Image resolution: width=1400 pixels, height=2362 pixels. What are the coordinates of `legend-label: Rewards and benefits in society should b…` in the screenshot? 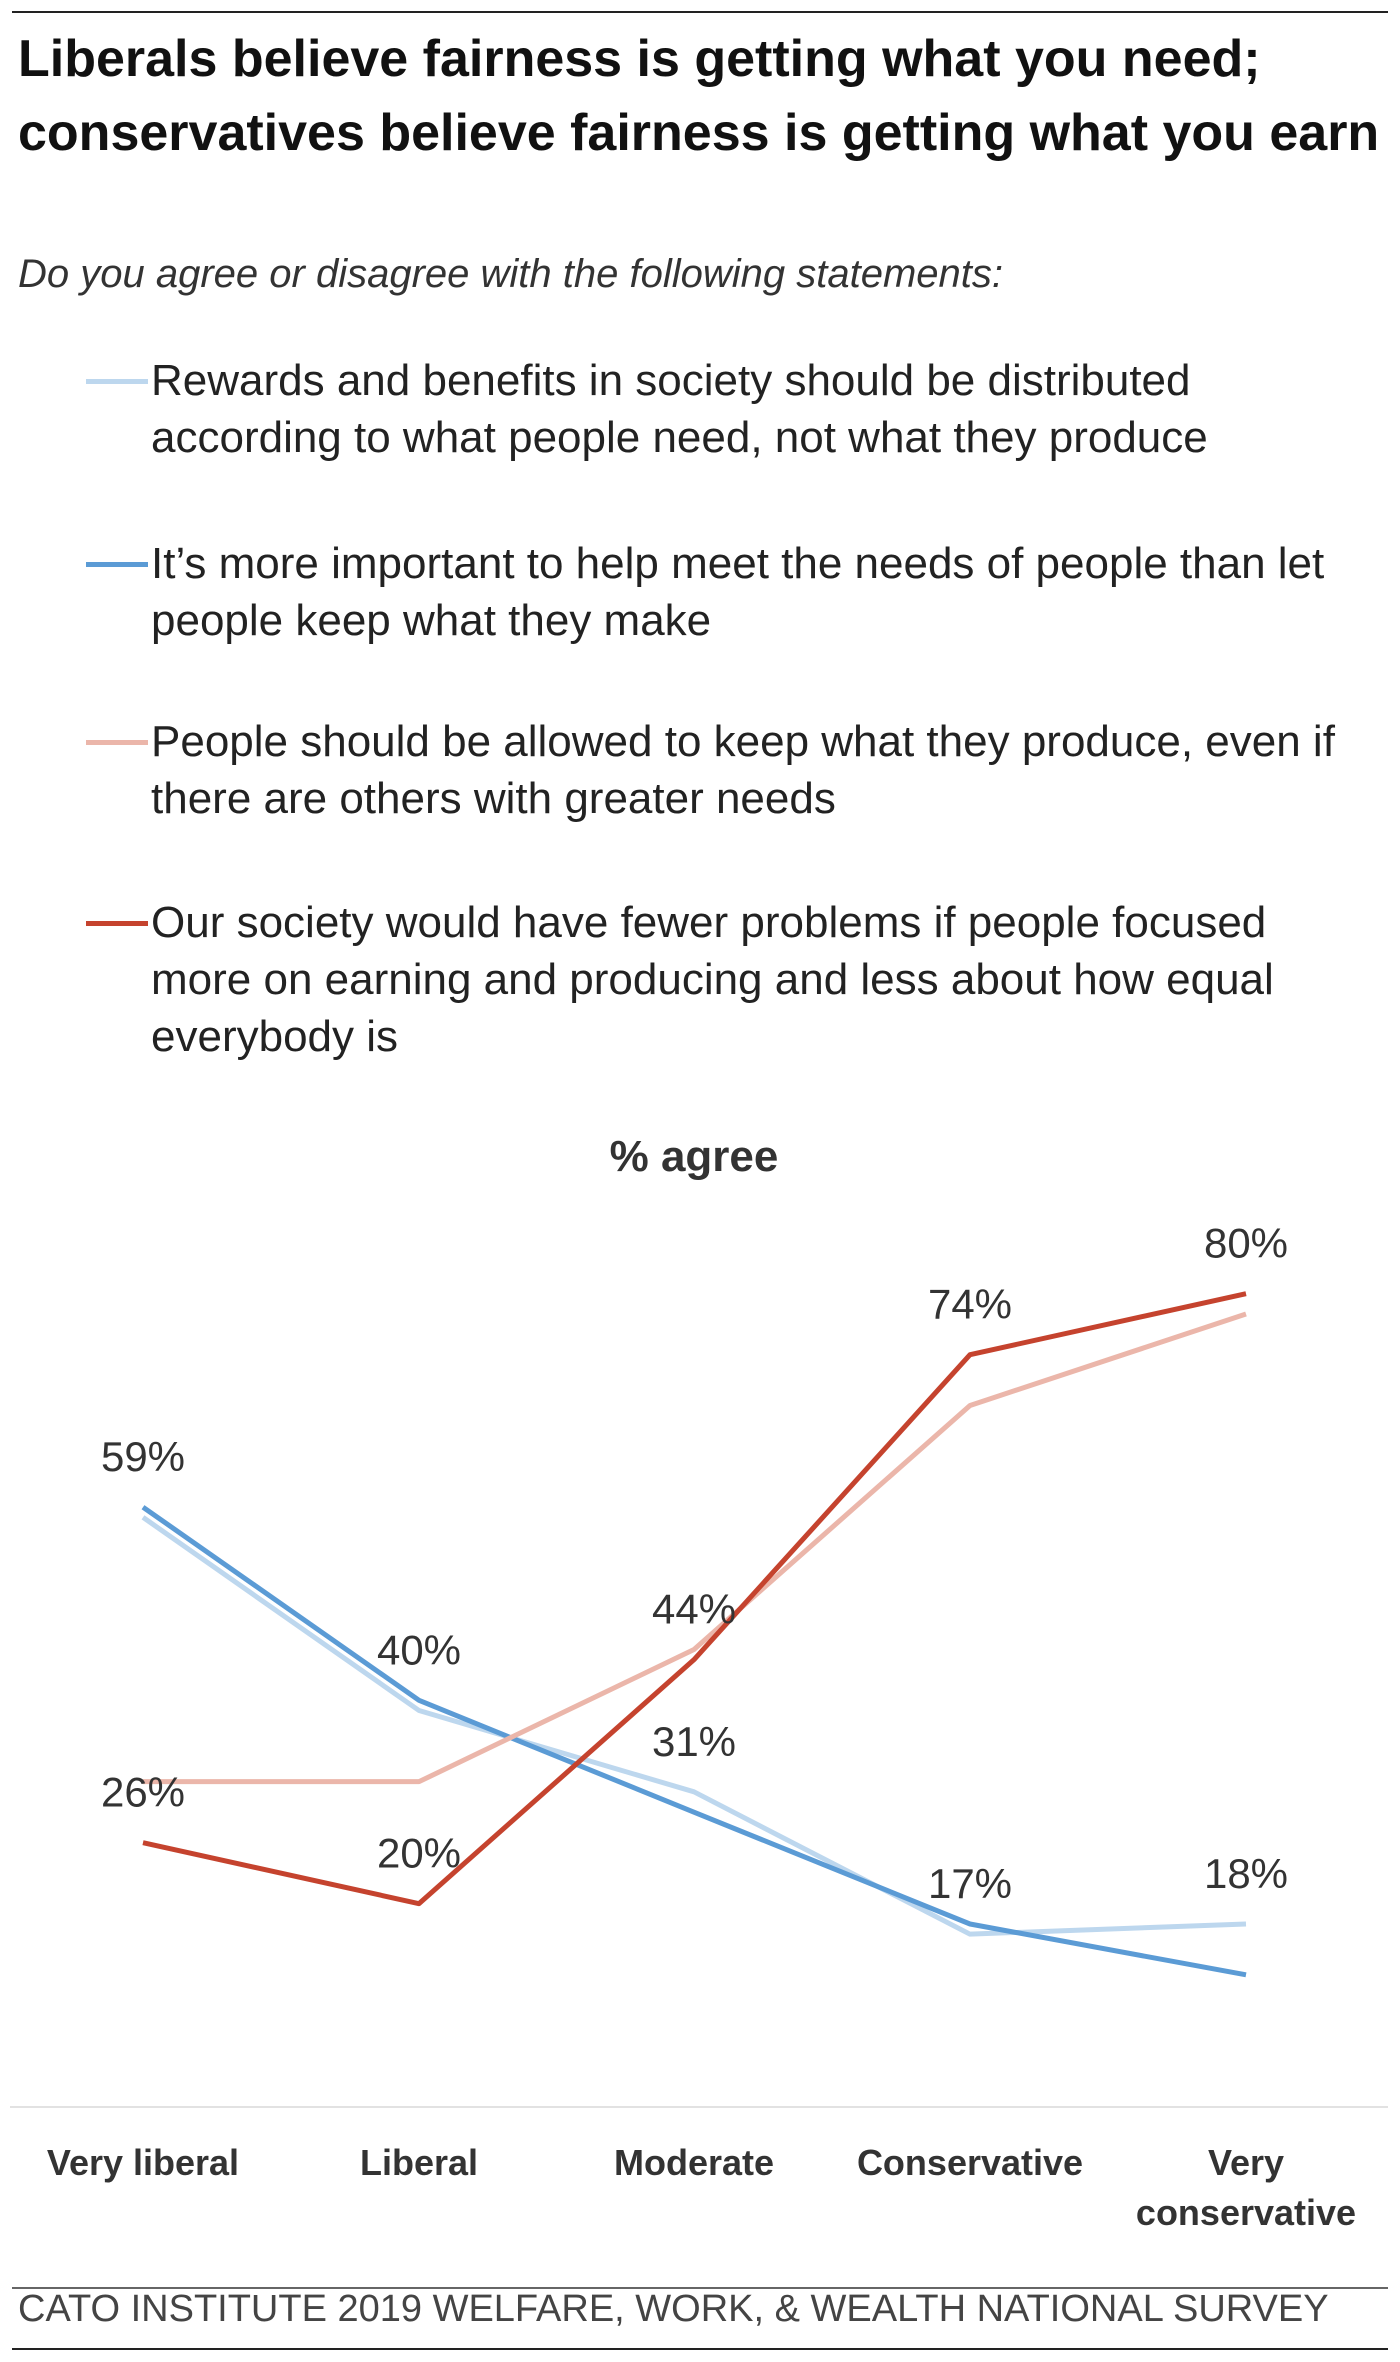 It's located at (679, 409).